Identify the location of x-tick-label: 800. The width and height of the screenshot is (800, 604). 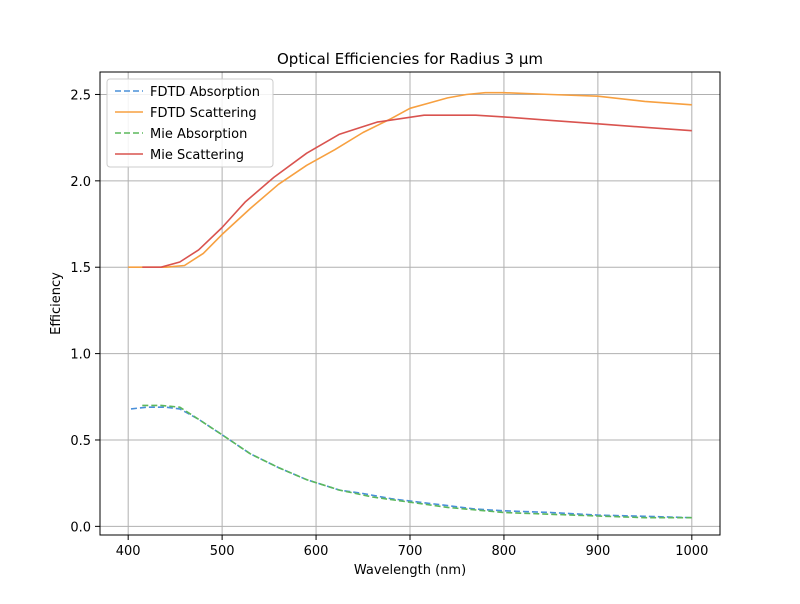
(504, 551).